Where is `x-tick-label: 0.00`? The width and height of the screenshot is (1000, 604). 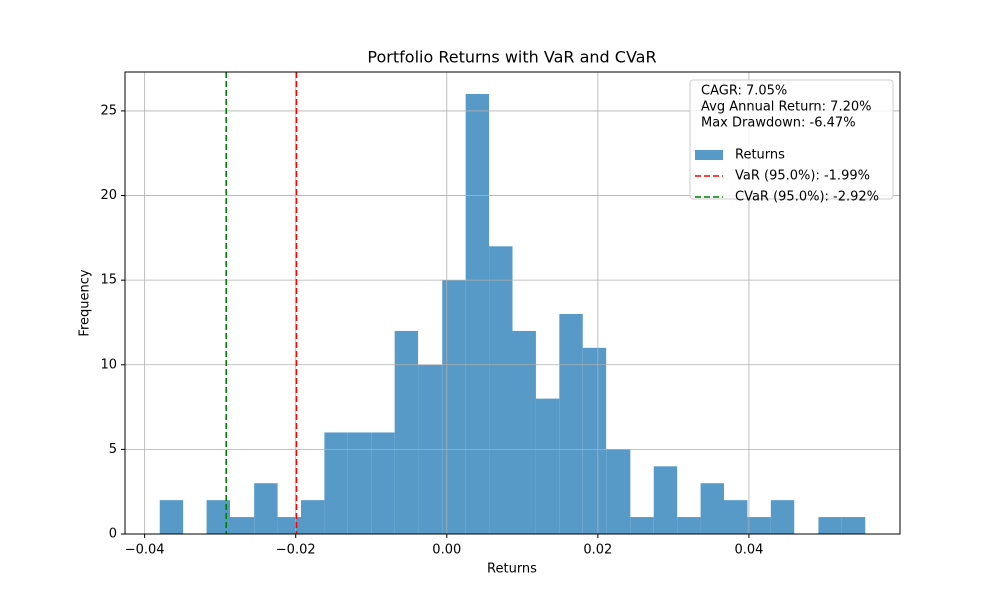 x-tick-label: 0.00 is located at coordinates (446, 550).